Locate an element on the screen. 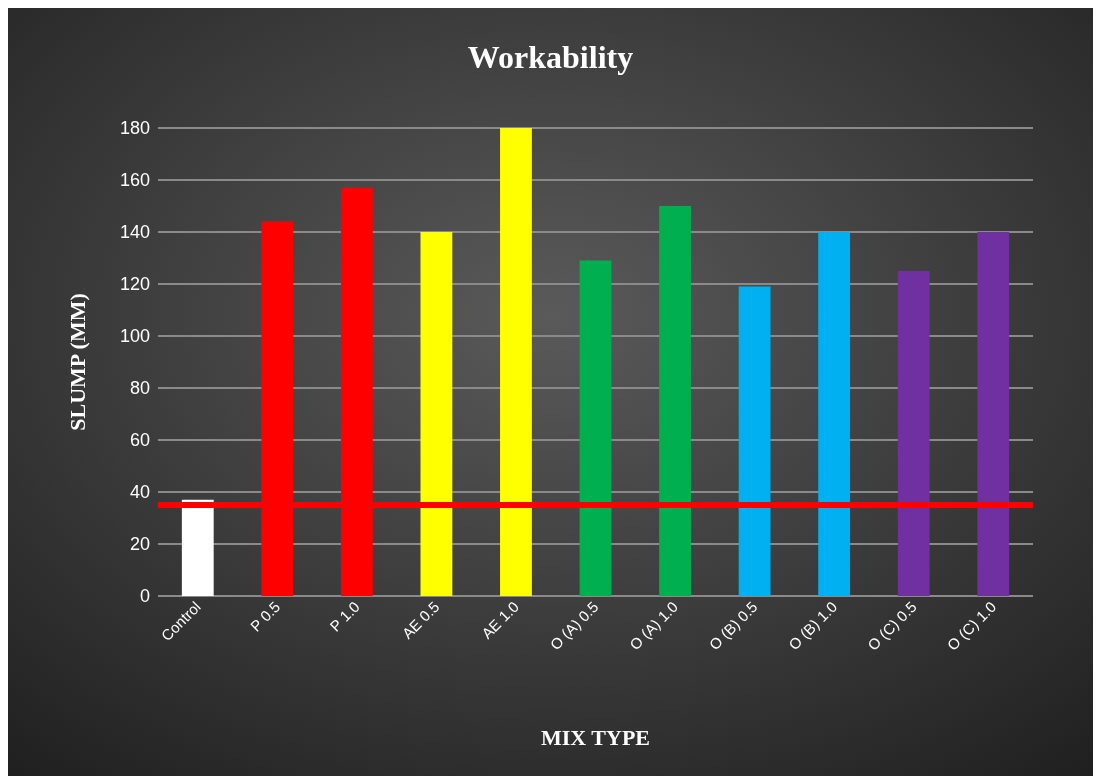 The width and height of the screenshot is (1101, 784). y-tick-label: 120 is located at coordinates (134, 284).